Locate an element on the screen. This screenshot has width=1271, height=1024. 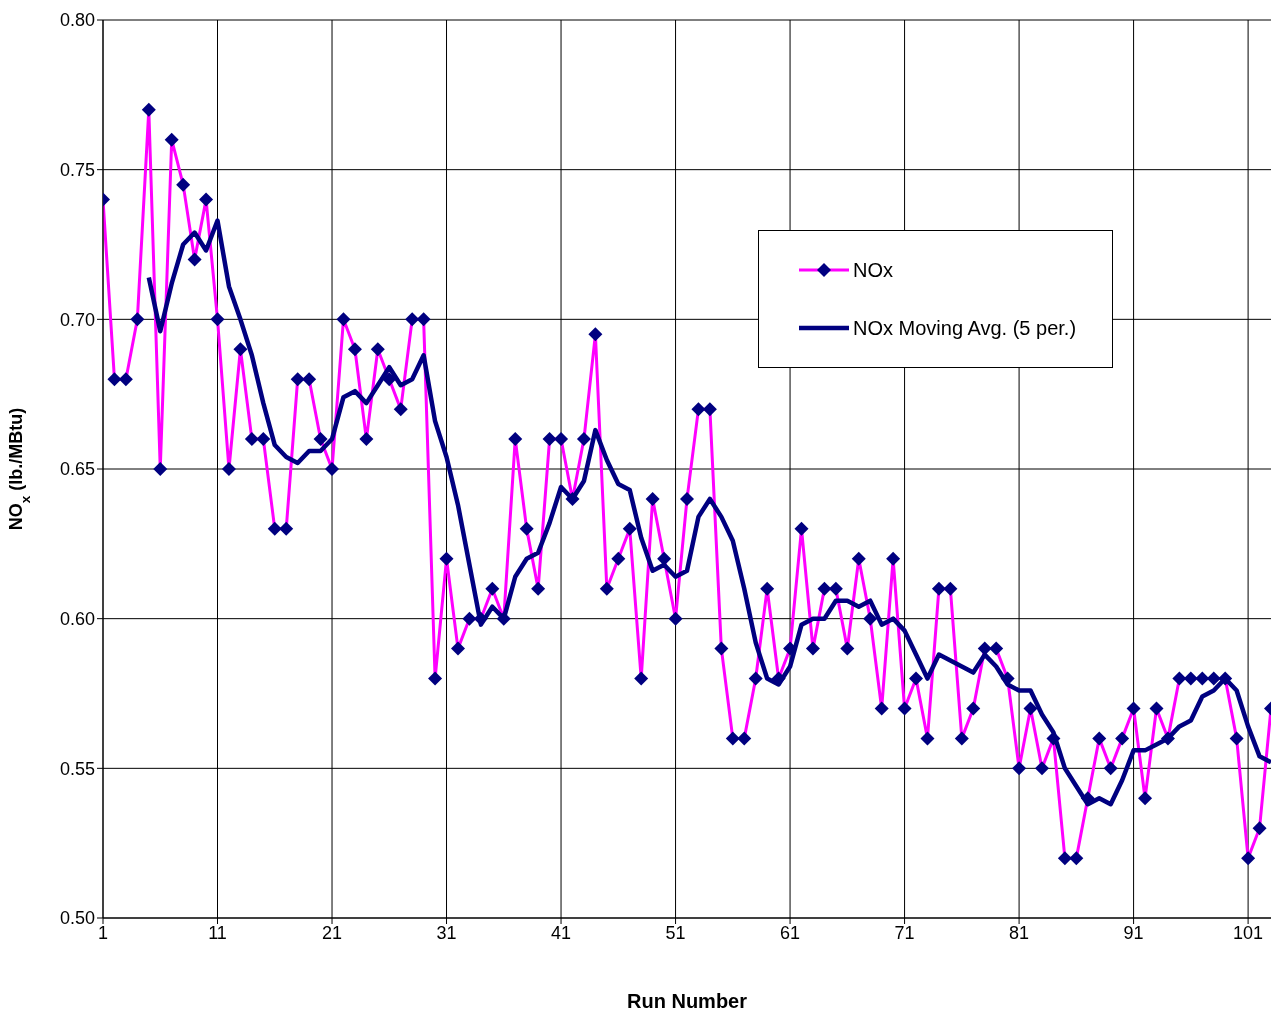
y-tick-label: 0.65 is located at coordinates (77, 469).